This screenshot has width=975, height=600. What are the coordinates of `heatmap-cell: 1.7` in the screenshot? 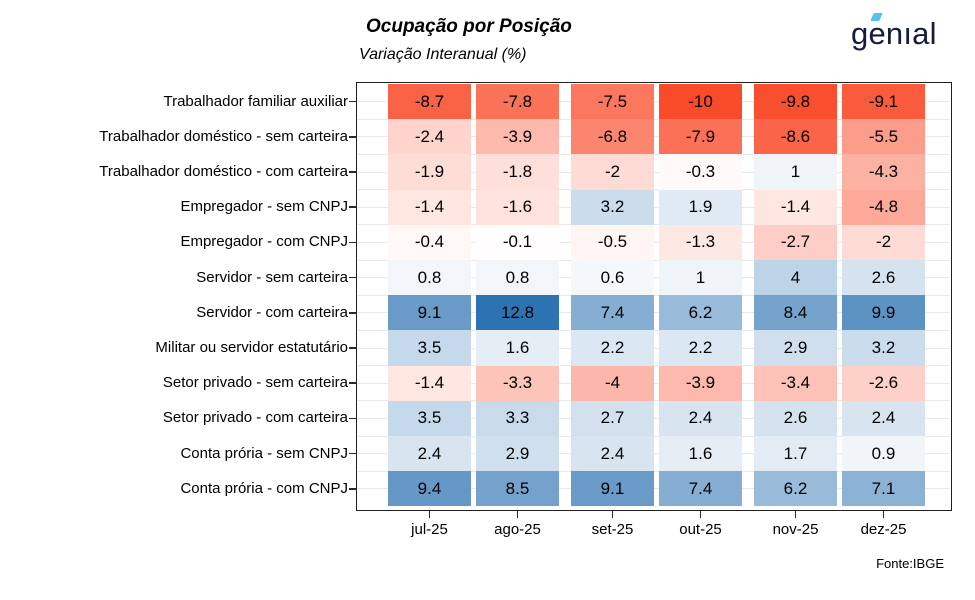 It's located at (795, 454).